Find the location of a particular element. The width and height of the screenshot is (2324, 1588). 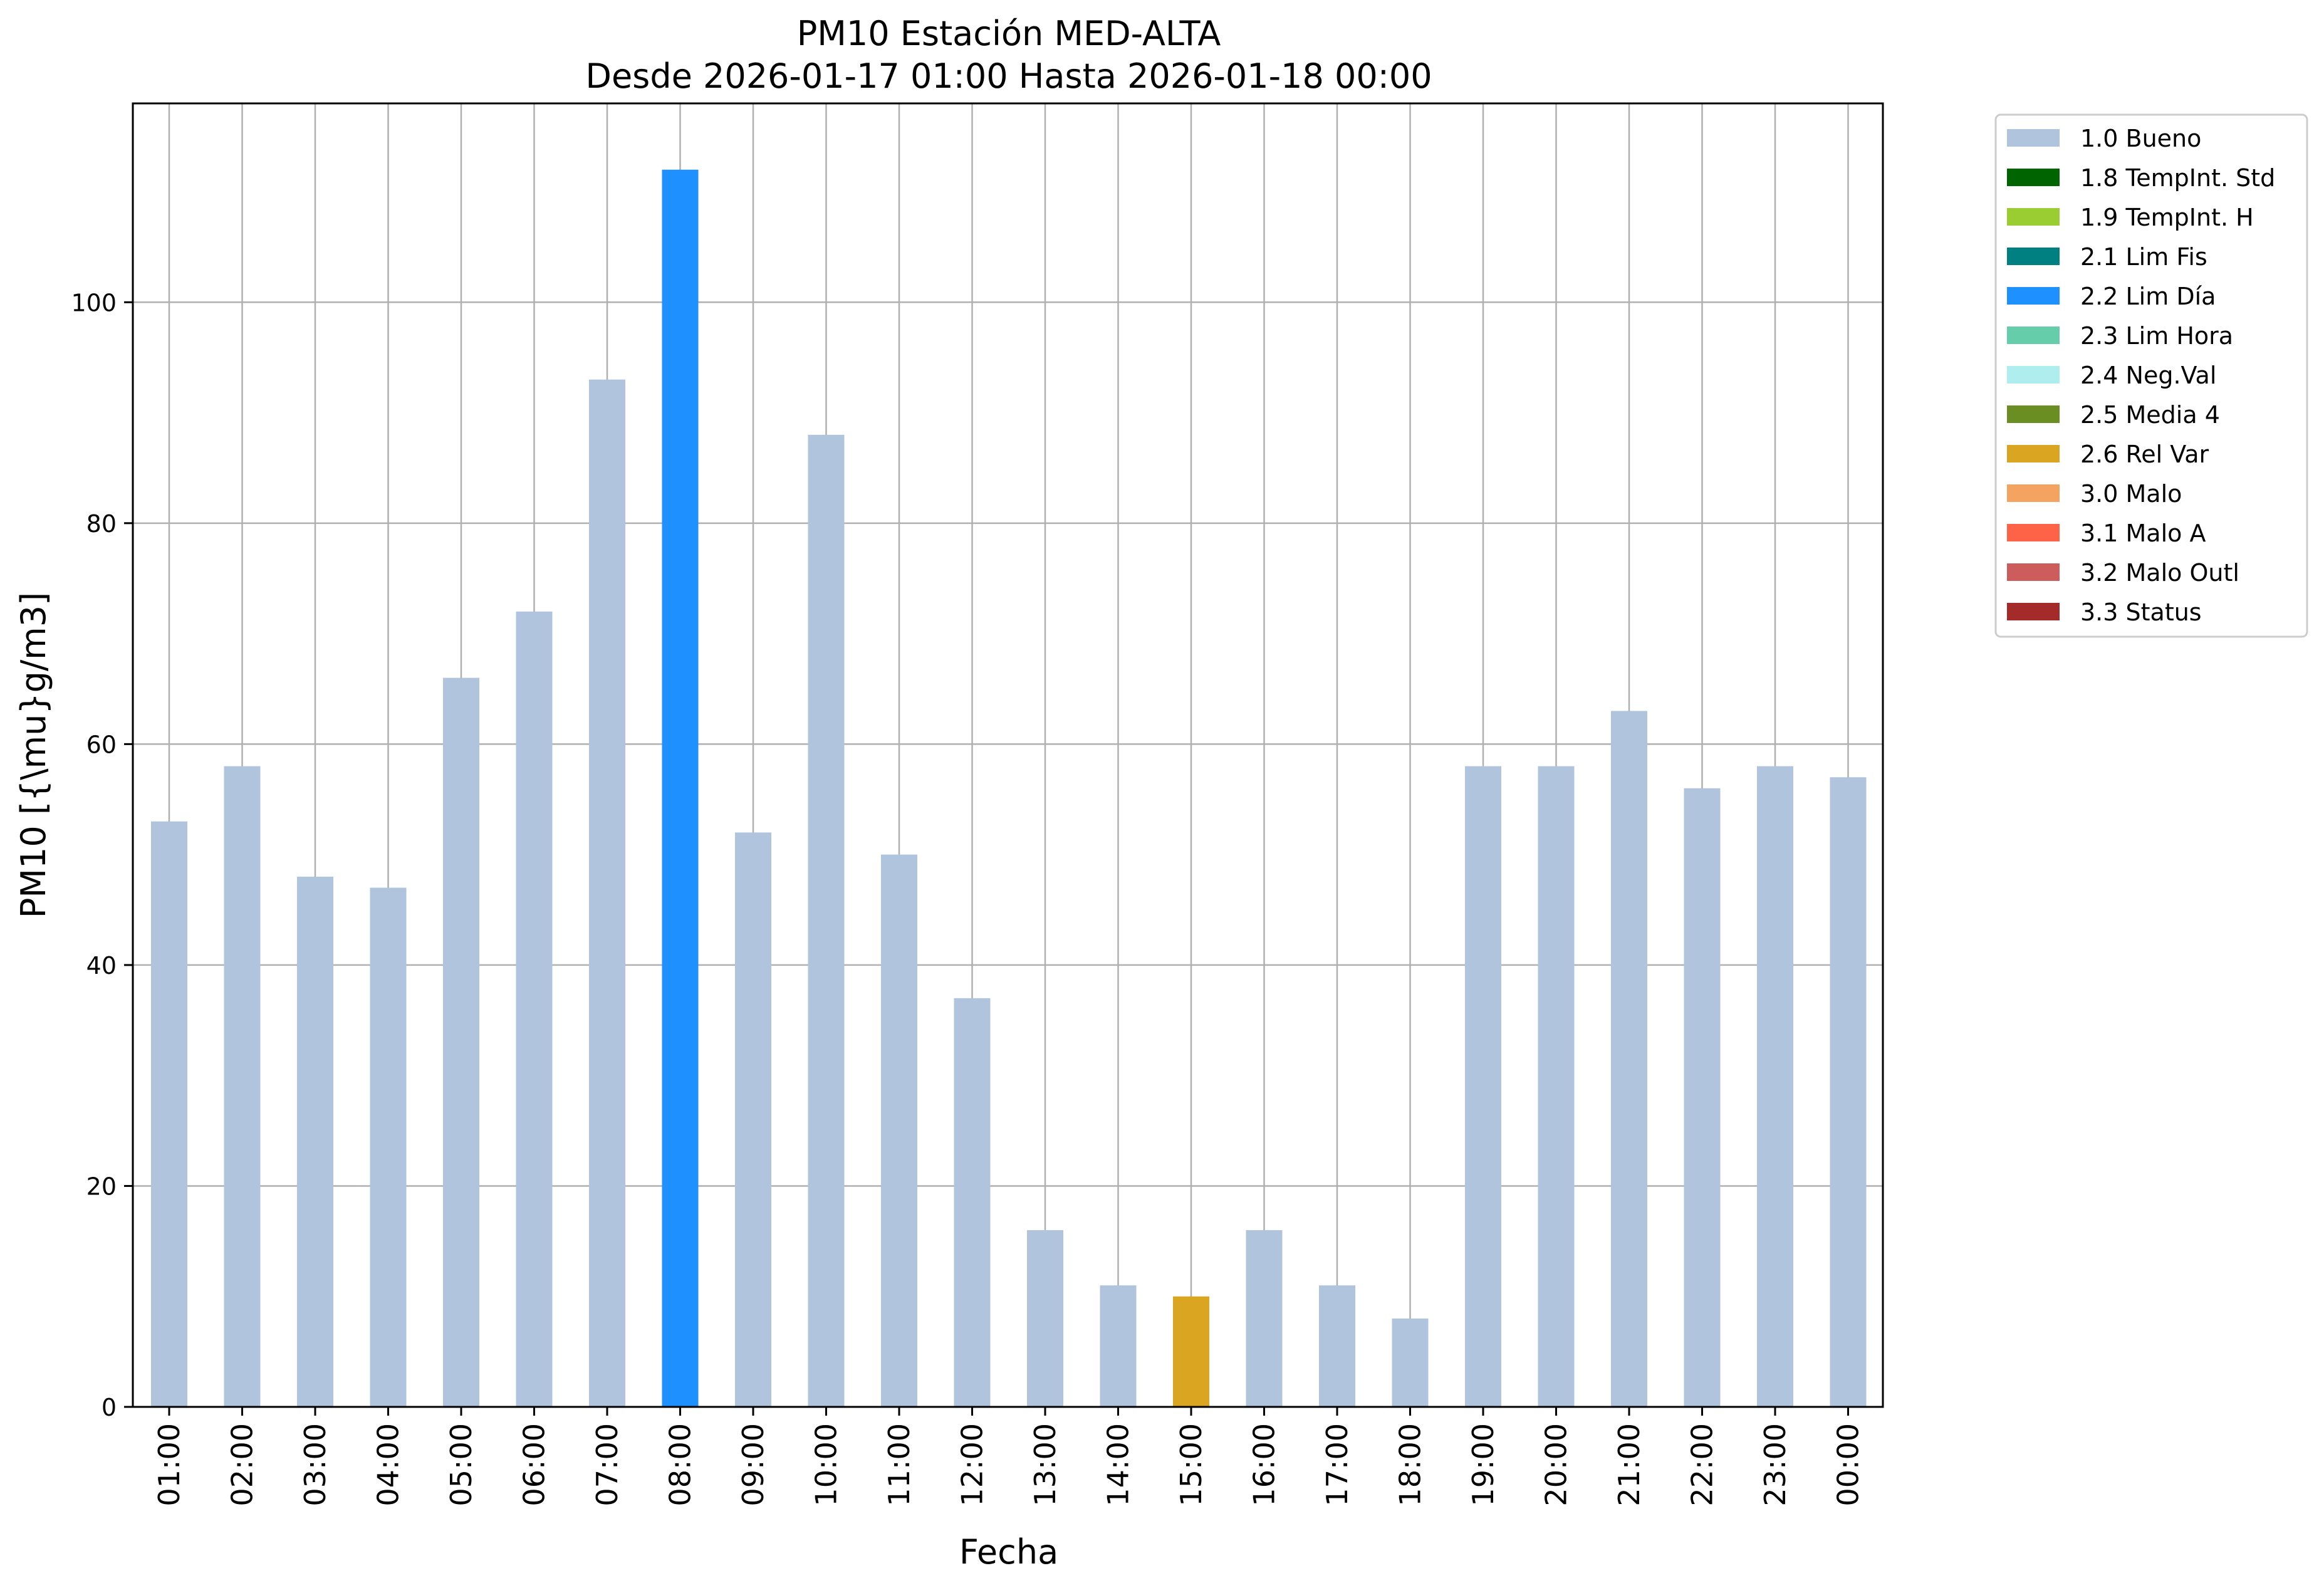

x-tick-label: 11:00 is located at coordinates (899, 1465).